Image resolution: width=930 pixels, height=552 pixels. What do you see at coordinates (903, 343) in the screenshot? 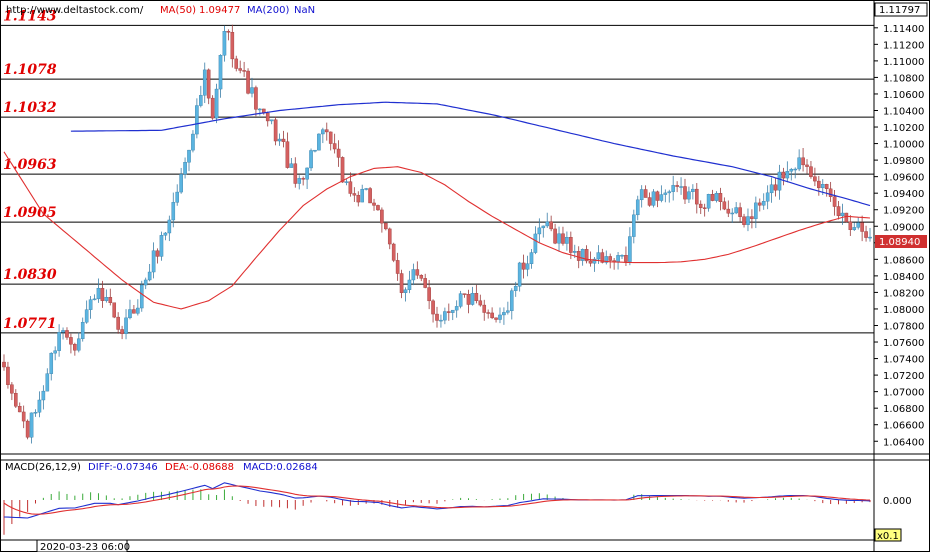
I see `price-tick-label: 1.07600` at bounding box center [903, 343].